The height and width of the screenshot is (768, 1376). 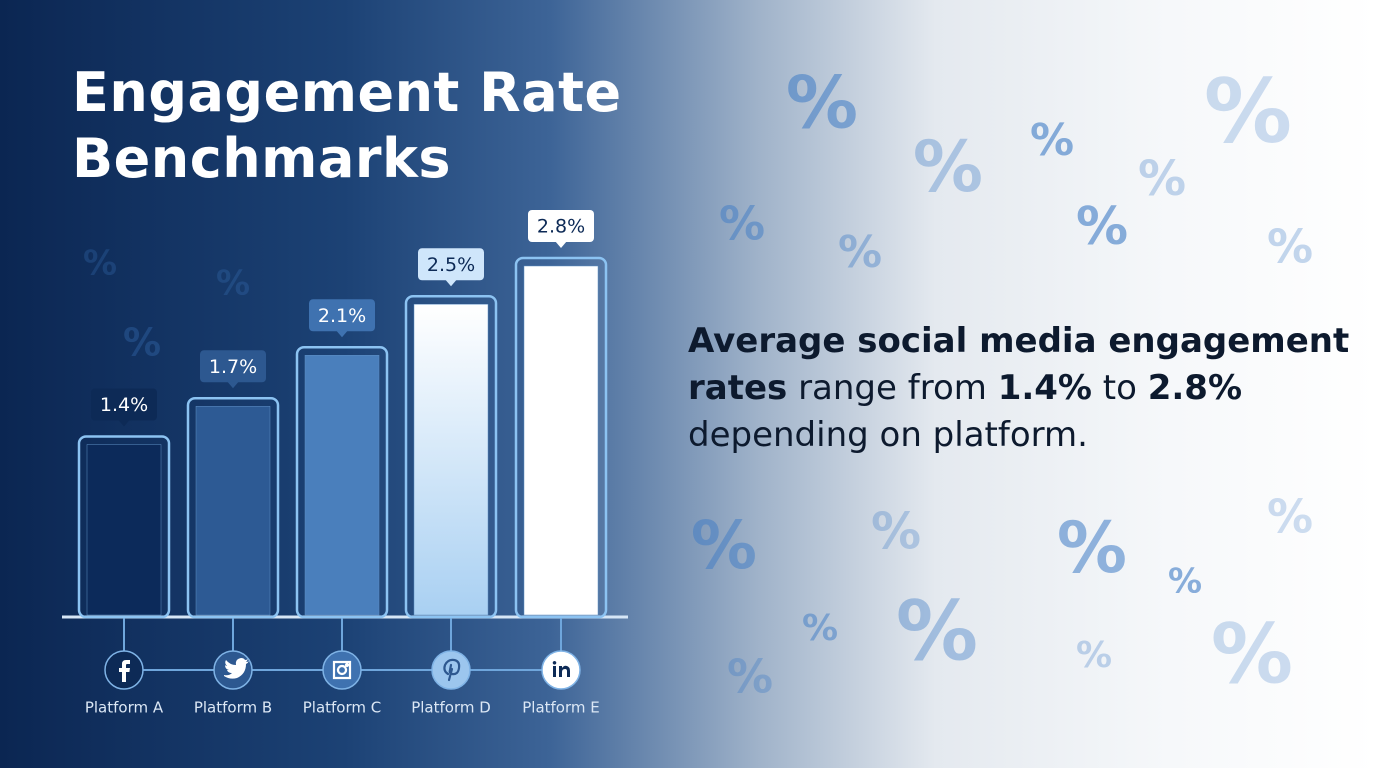 What do you see at coordinates (1195, 388) in the screenshot?
I see `description-text: 2.8%` at bounding box center [1195, 388].